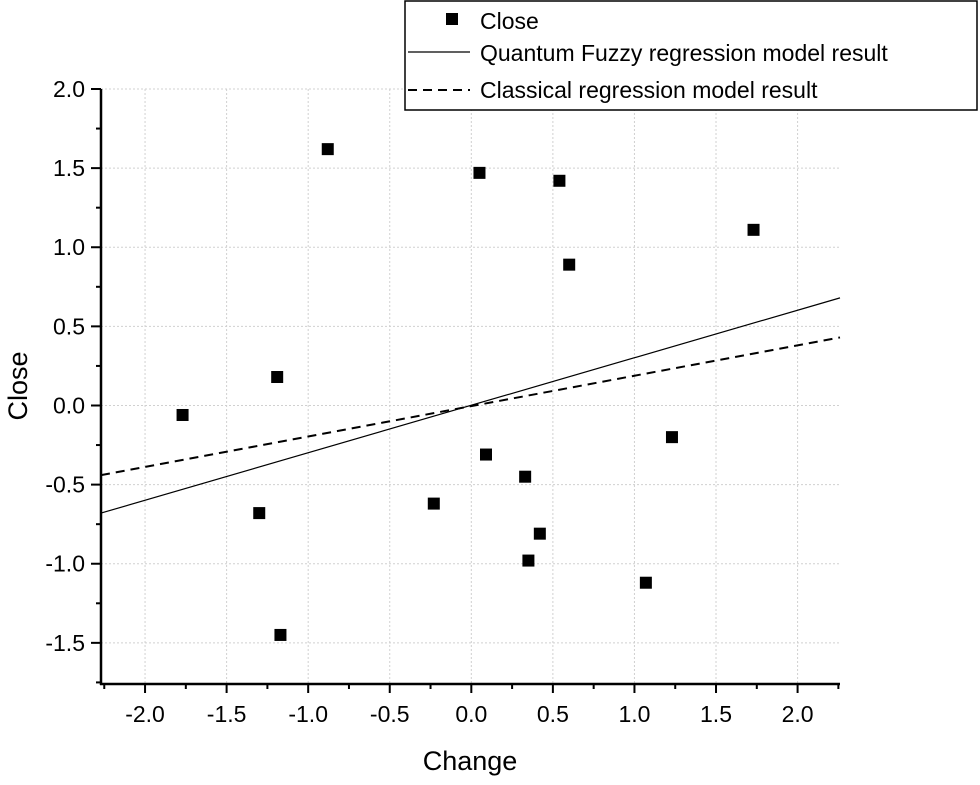 Image resolution: width=980 pixels, height=785 pixels. Describe the element at coordinates (145, 714) in the screenshot. I see `x-tick-label: -2.0` at that location.